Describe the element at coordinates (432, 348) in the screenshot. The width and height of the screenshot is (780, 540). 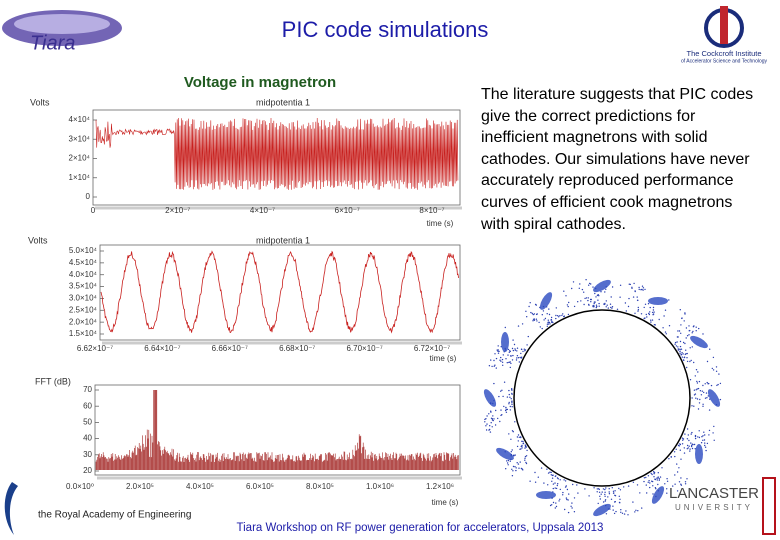
I see `x-tick-label: 6.72×10⁻⁷` at that location.